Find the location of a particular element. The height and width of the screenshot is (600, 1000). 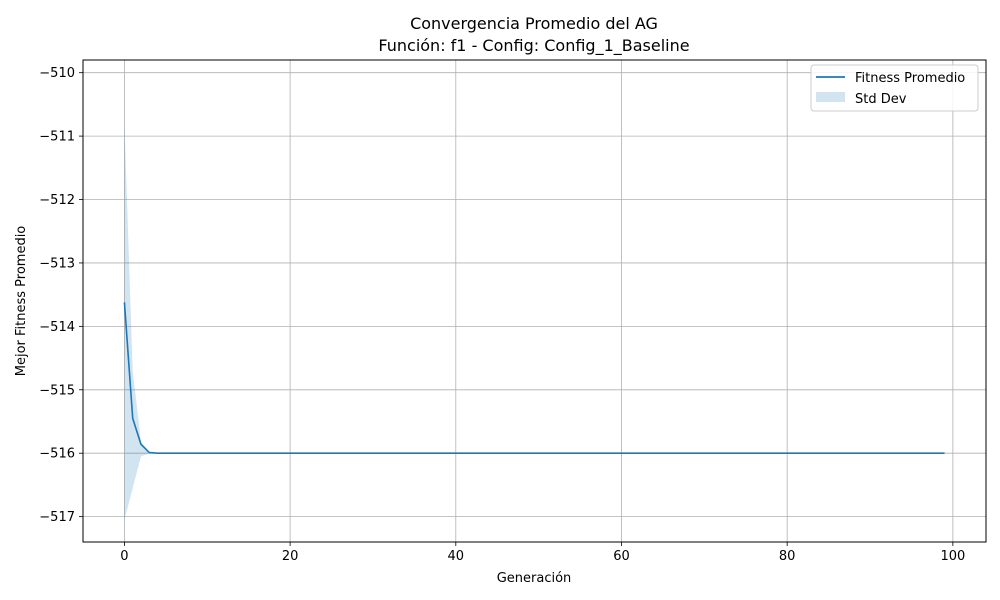

legend-fitness-label: Fitness Promedio is located at coordinates (910, 78).